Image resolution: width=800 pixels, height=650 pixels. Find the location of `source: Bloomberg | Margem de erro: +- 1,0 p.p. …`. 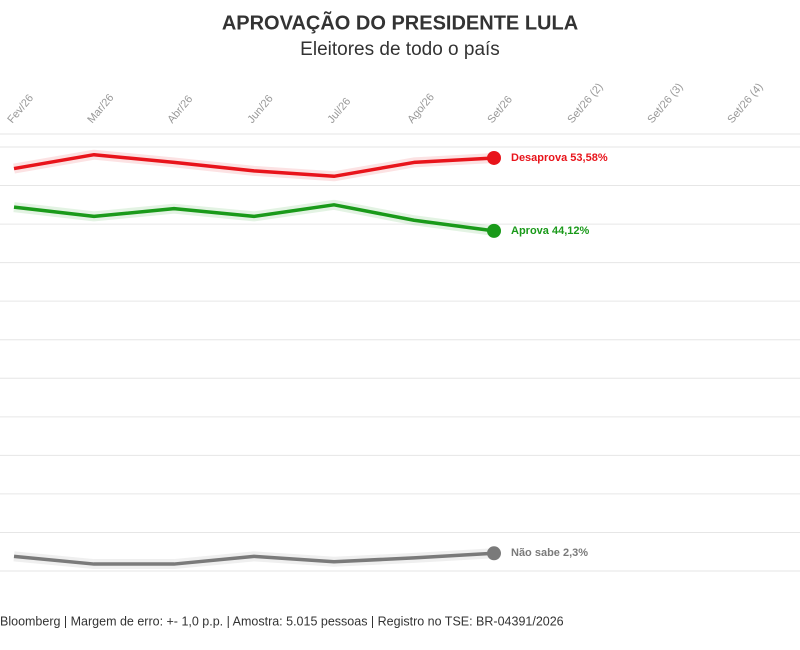

source: Bloomberg | Margem de erro: +- 1,0 p.p. … is located at coordinates (282, 621).